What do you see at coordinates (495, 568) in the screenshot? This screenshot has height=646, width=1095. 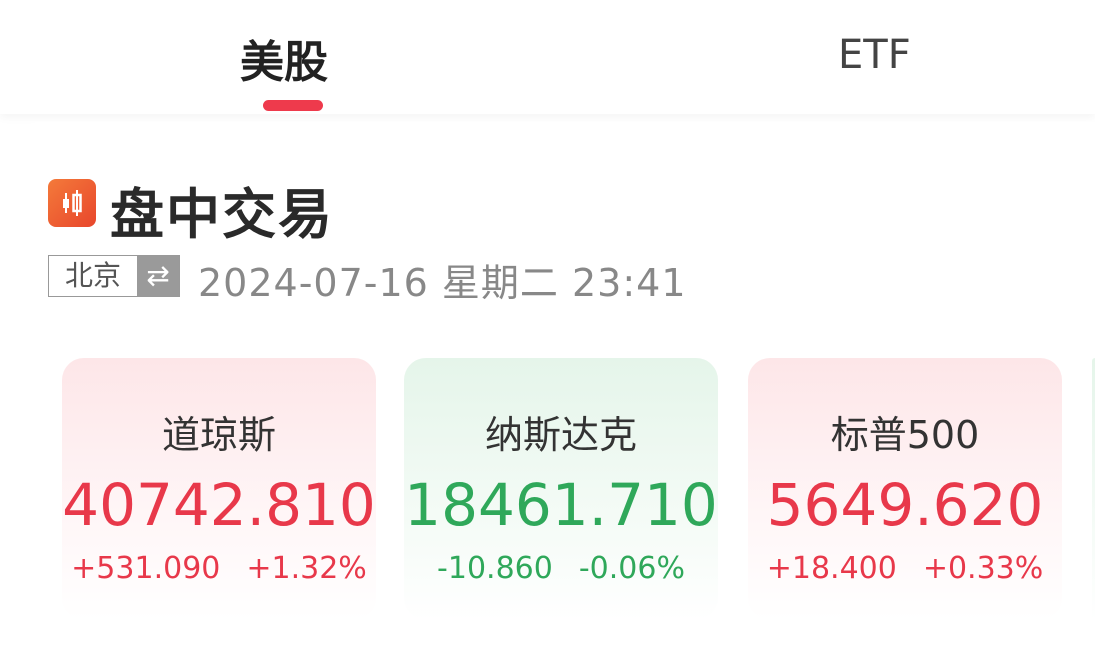 I see `index-change: -10.860` at bounding box center [495, 568].